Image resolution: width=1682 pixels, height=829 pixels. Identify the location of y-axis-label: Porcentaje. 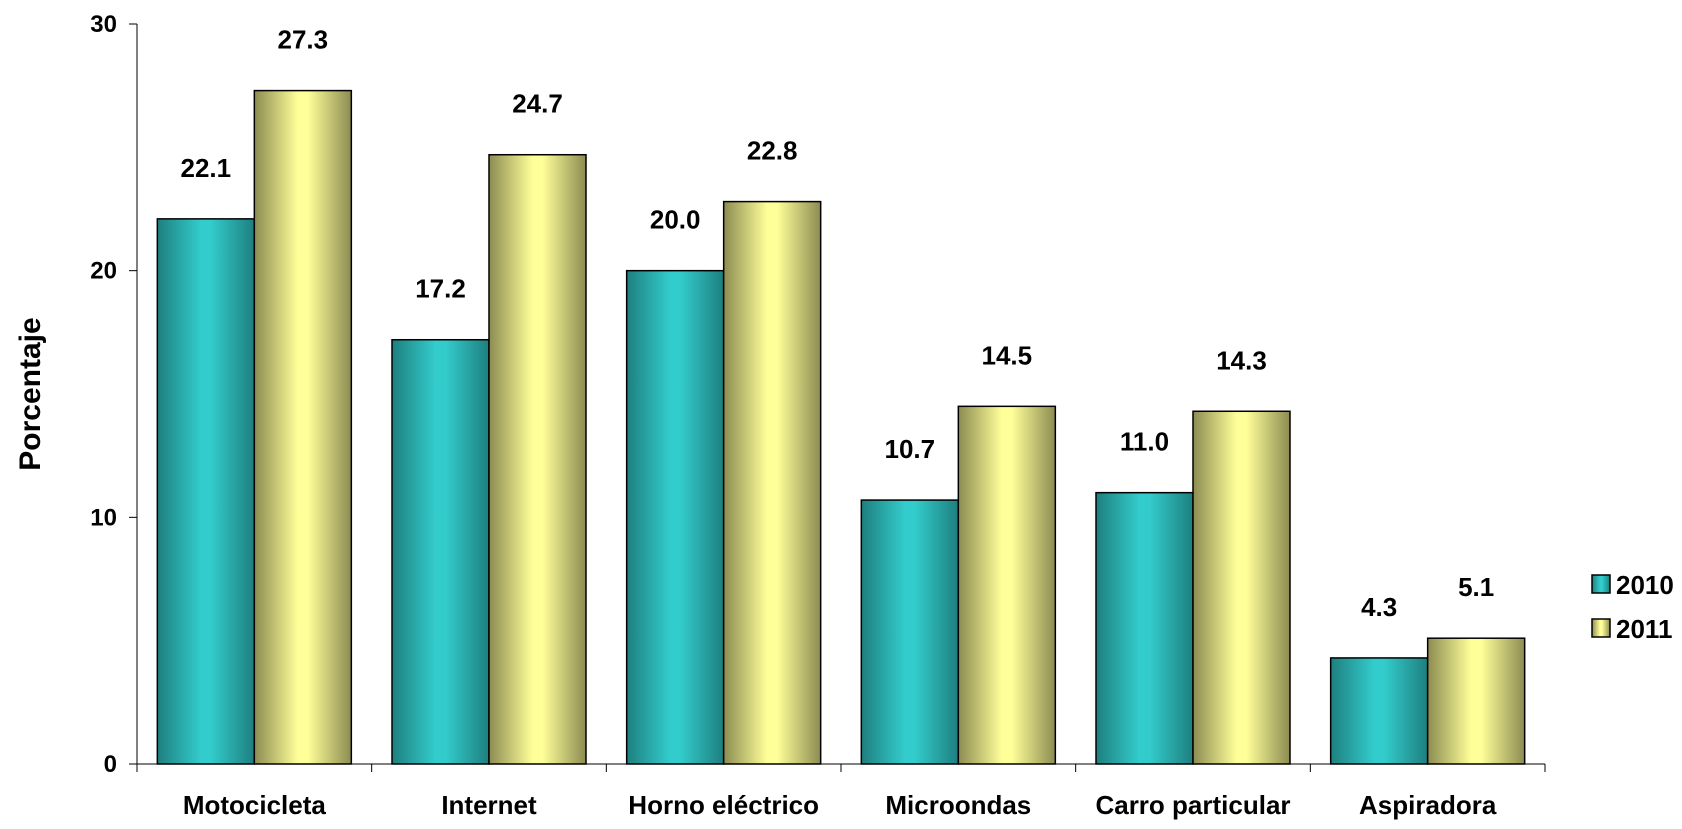
(30, 393).